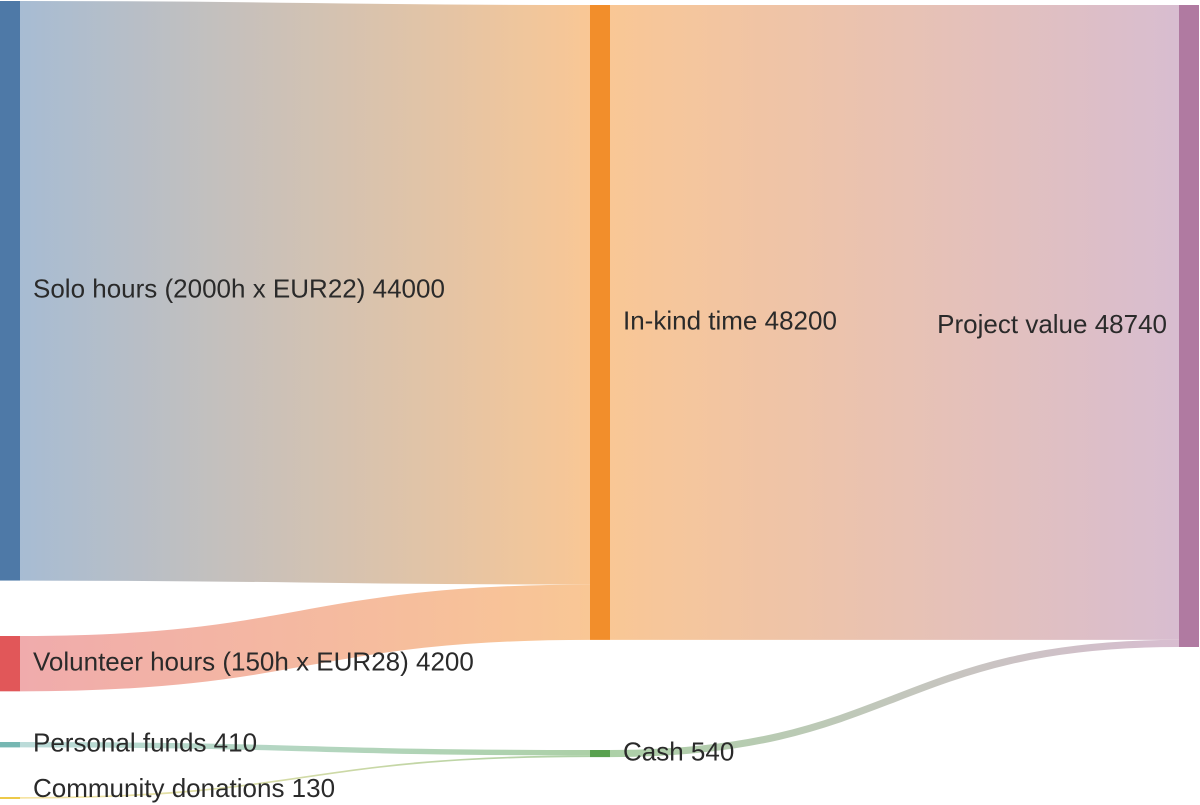 Image resolution: width=1200 pixels, height=805 pixels. Describe the element at coordinates (305, 748) in the screenshot. I see `link-personal-to-cash` at that location.